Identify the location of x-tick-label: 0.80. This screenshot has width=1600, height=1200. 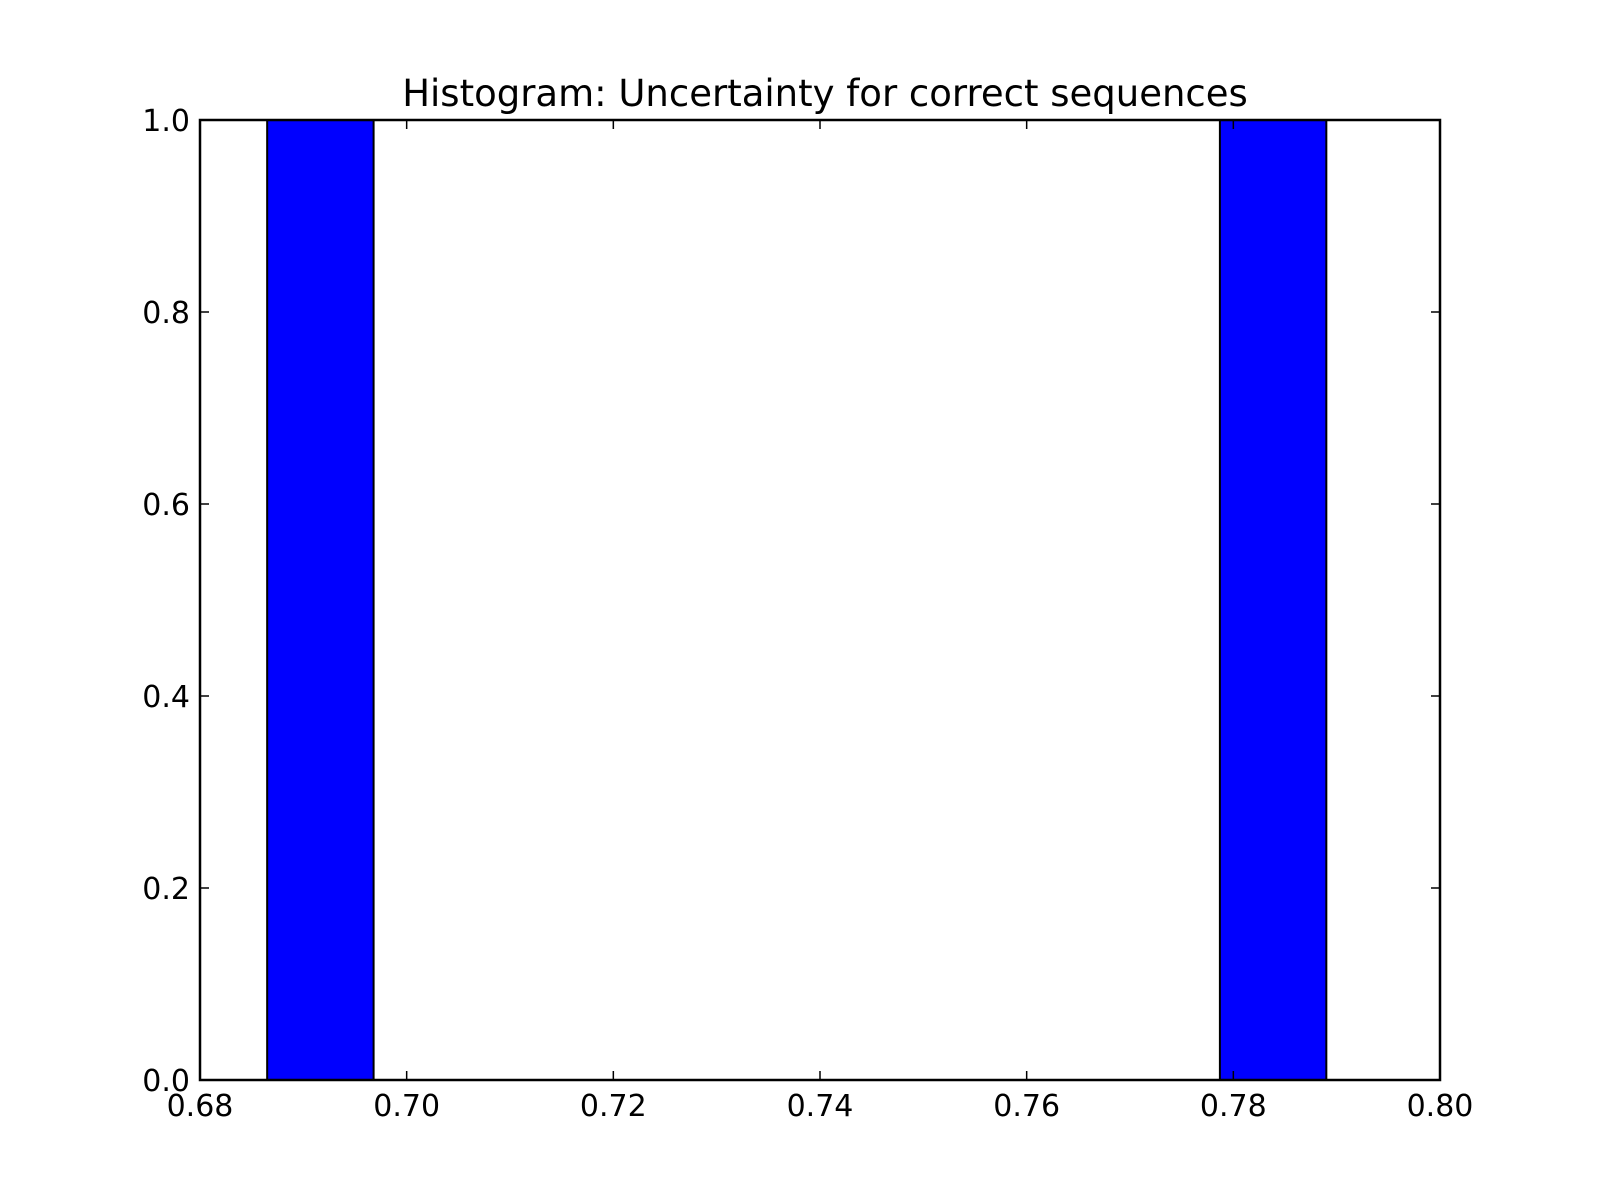
(1440, 1106).